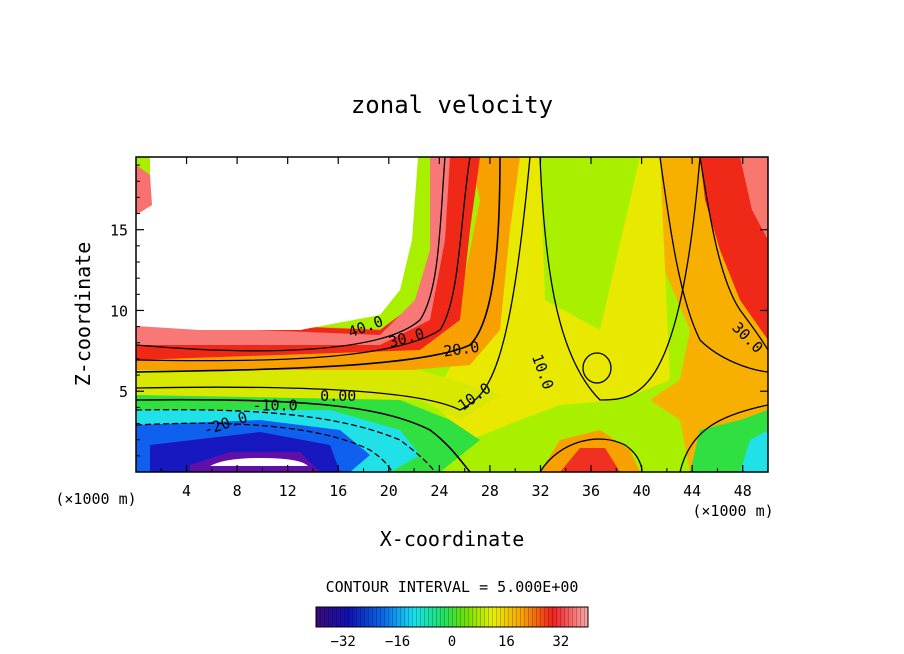  I want to click on y-tick-label: 5, so click(123, 392).